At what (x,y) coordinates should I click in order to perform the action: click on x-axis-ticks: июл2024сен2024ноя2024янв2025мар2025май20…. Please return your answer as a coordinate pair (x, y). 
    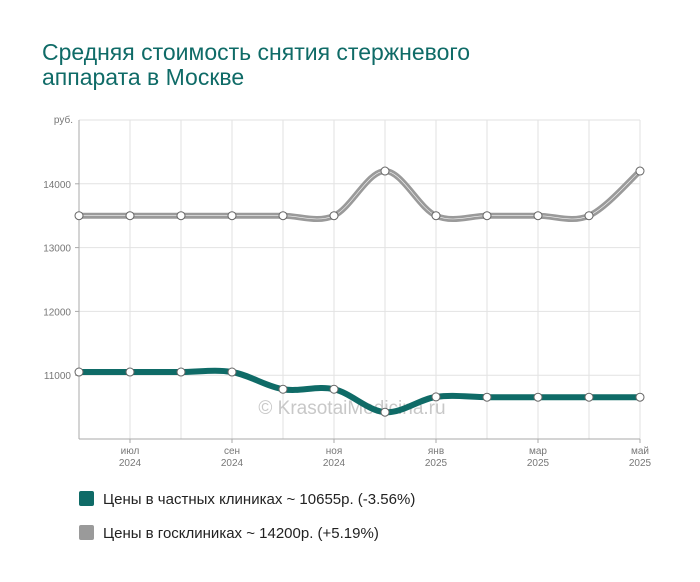
    Looking at the image, I should click on (385, 454).